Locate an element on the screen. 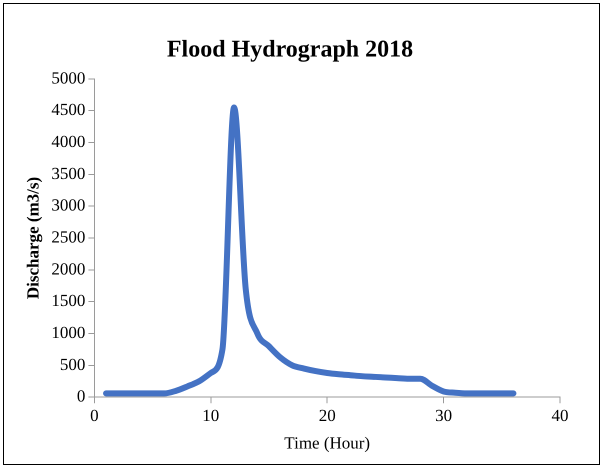 The image size is (609, 472). x-axis-title: Time (Hour) is located at coordinates (327, 442).